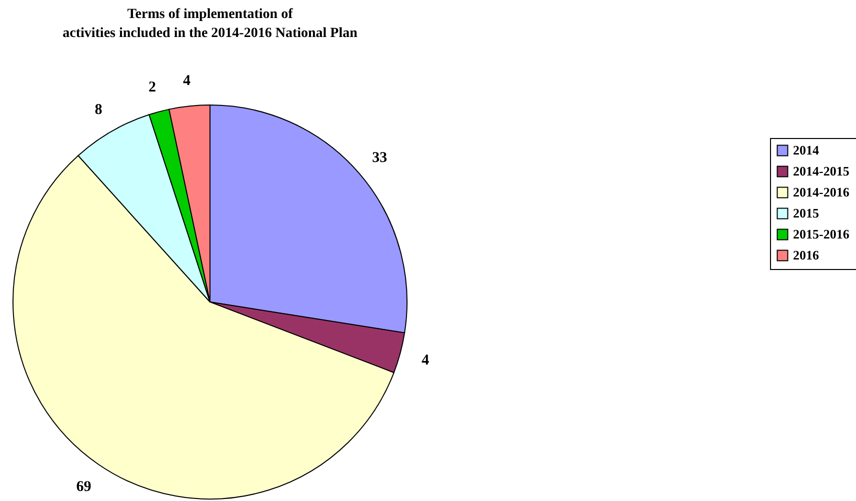  What do you see at coordinates (84, 486) in the screenshot?
I see `data-label: 69` at bounding box center [84, 486].